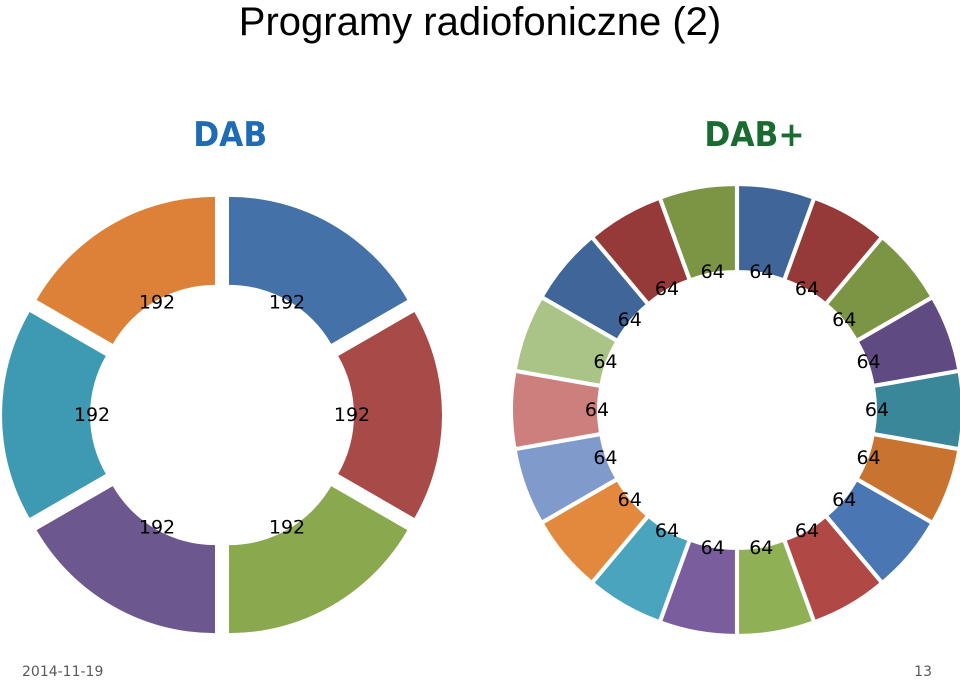 The width and height of the screenshot is (960, 681). I want to click on donut-label-0-5: 192, so click(157, 302).